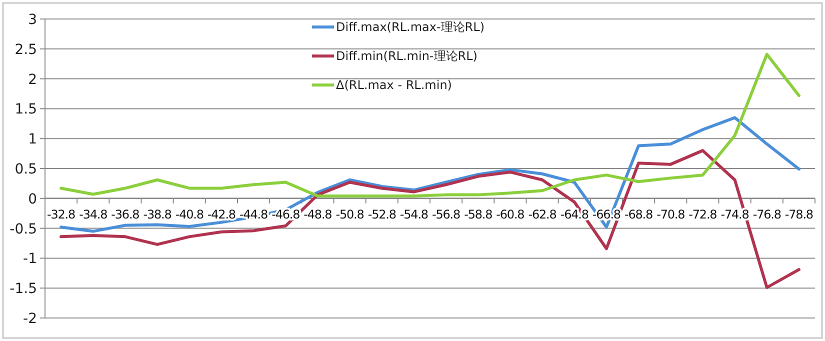 The width and height of the screenshot is (825, 341). I want to click on x-tick-label: -70.8, so click(670, 214).